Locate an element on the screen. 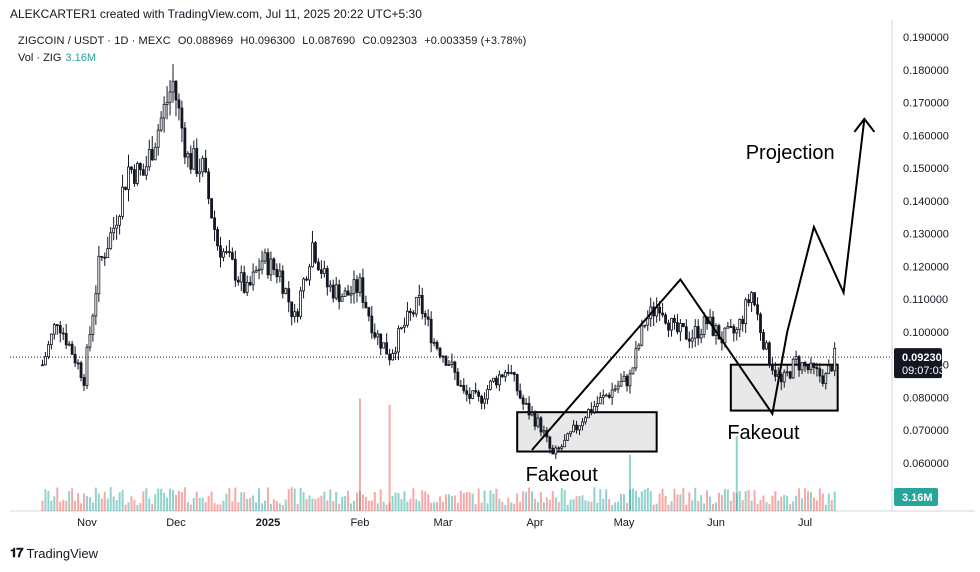  symbol-label: ZIGCOIN / USDT · 1D · MEXC is located at coordinates (94, 41).